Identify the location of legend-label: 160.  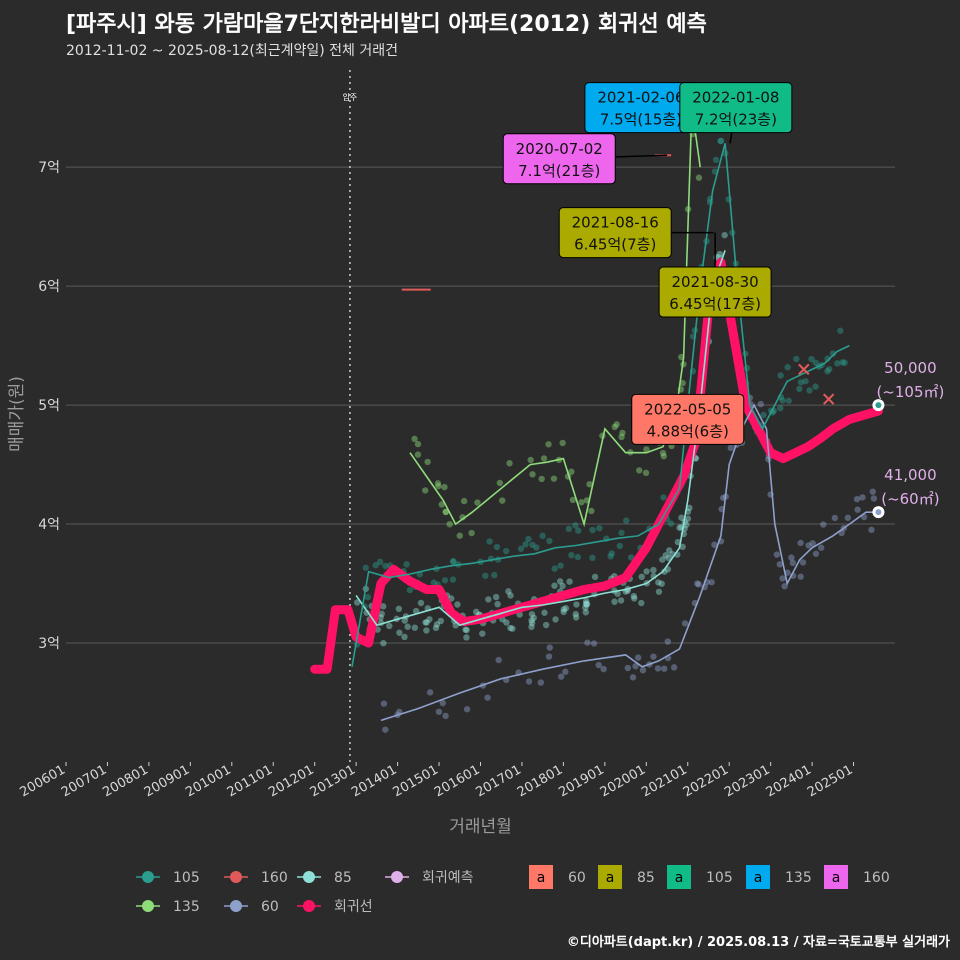
(876, 878).